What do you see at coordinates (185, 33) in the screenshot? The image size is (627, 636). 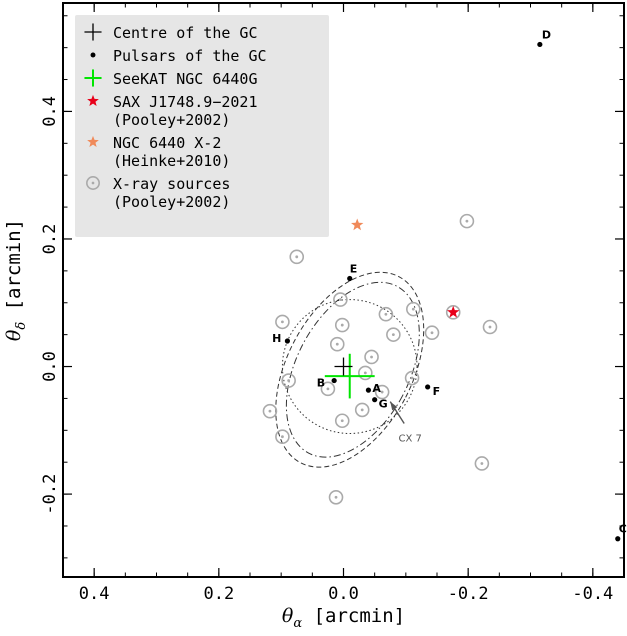 I see `legend-label: Centre of the GC` at bounding box center [185, 33].